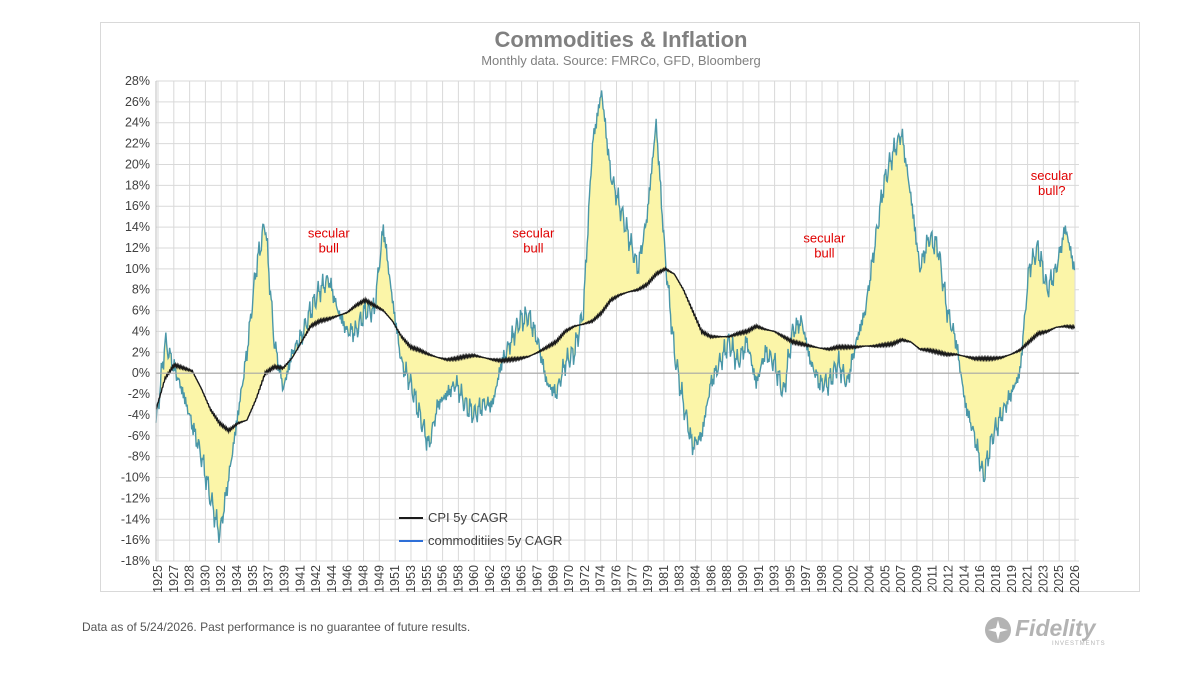 The image size is (1200, 675). I want to click on x-tick-label: 1955, so click(427, 579).